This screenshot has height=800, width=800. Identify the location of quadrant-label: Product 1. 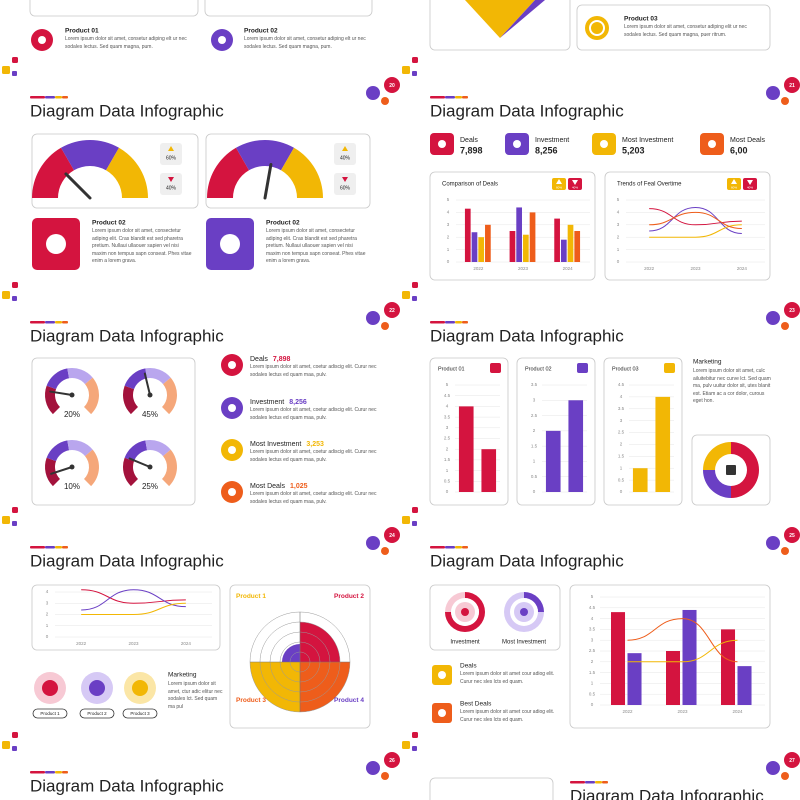
(251, 596).